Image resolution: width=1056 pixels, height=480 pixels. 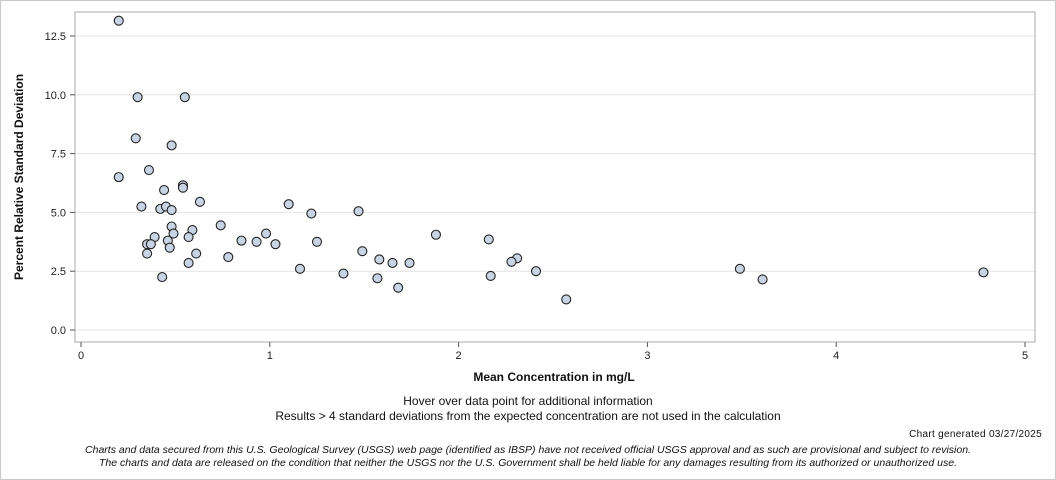 What do you see at coordinates (270, 356) in the screenshot?
I see `x-tick-label: 1` at bounding box center [270, 356].